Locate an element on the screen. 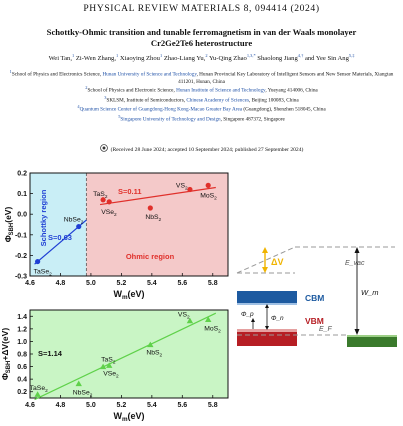 The height and width of the screenshot is (426, 403). y-tick-label: 0.6 is located at coordinates (22, 367).